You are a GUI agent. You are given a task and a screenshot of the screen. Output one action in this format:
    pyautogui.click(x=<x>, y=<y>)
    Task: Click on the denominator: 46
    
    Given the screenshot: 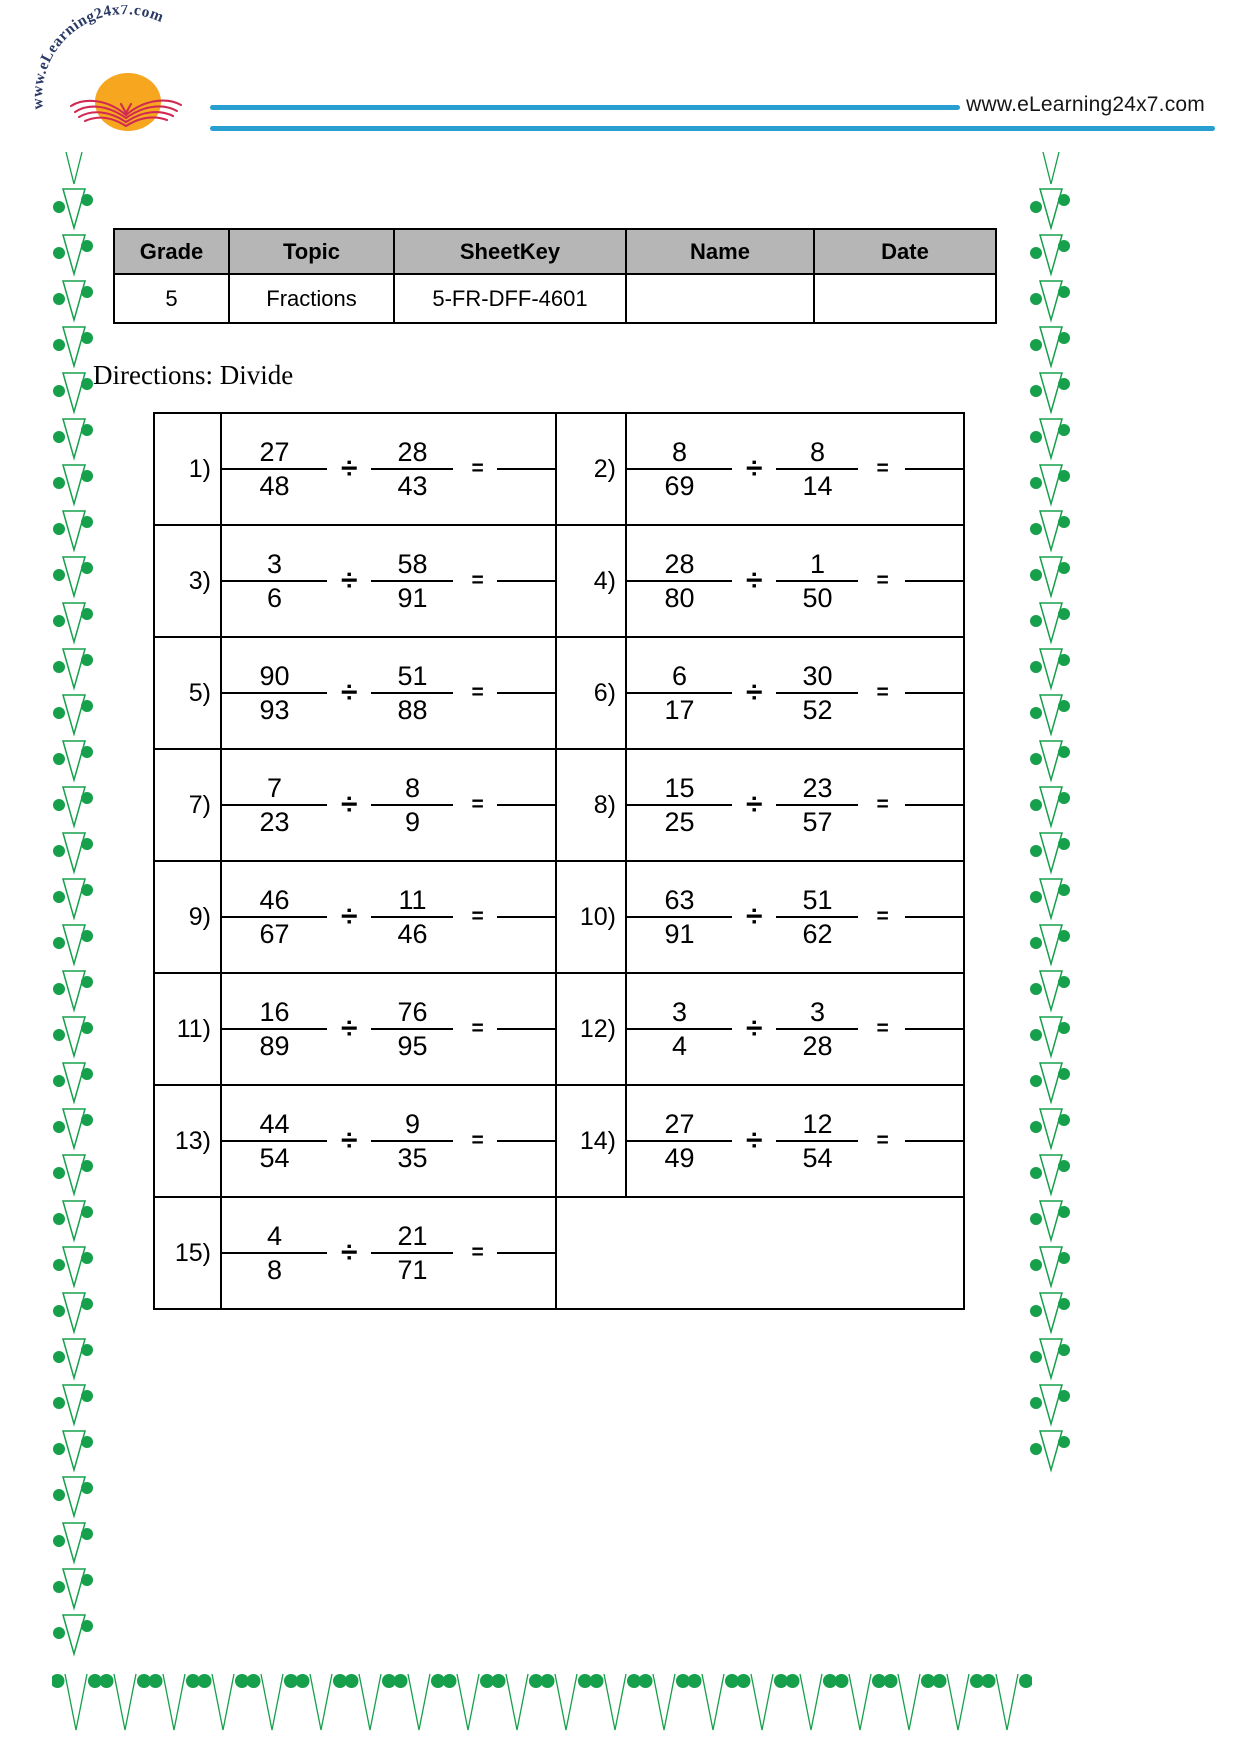 What is the action you would take?
    pyautogui.click(x=412, y=934)
    